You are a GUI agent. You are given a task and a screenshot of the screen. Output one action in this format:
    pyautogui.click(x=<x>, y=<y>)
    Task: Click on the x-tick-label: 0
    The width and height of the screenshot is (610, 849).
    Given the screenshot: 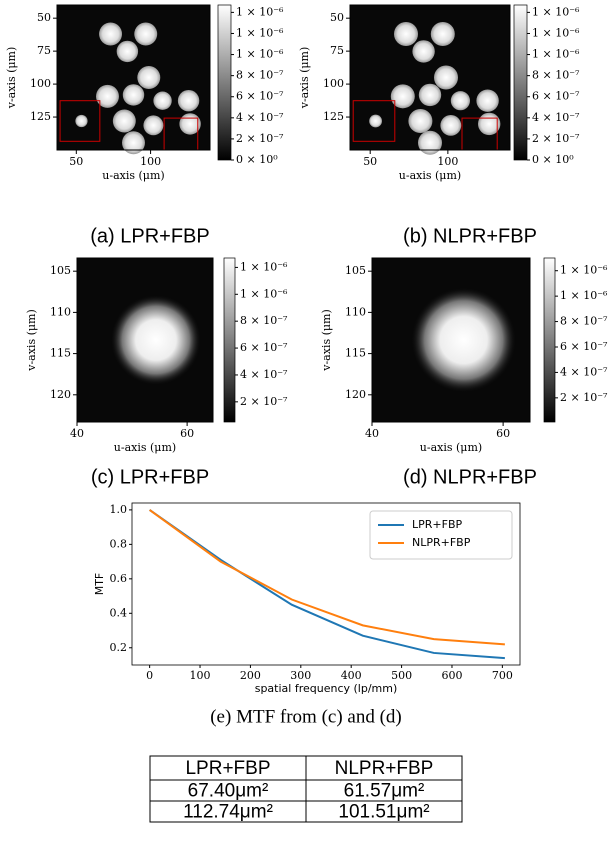 What is the action you would take?
    pyautogui.click(x=149, y=675)
    